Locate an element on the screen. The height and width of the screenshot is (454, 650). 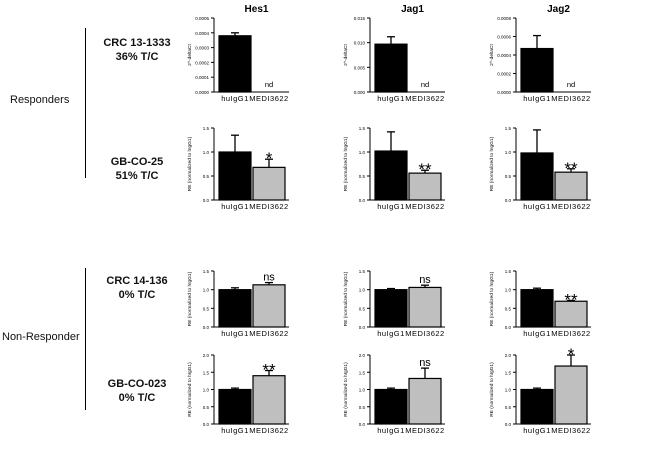
chart-title: Jag1 is located at coordinates (412, 9).